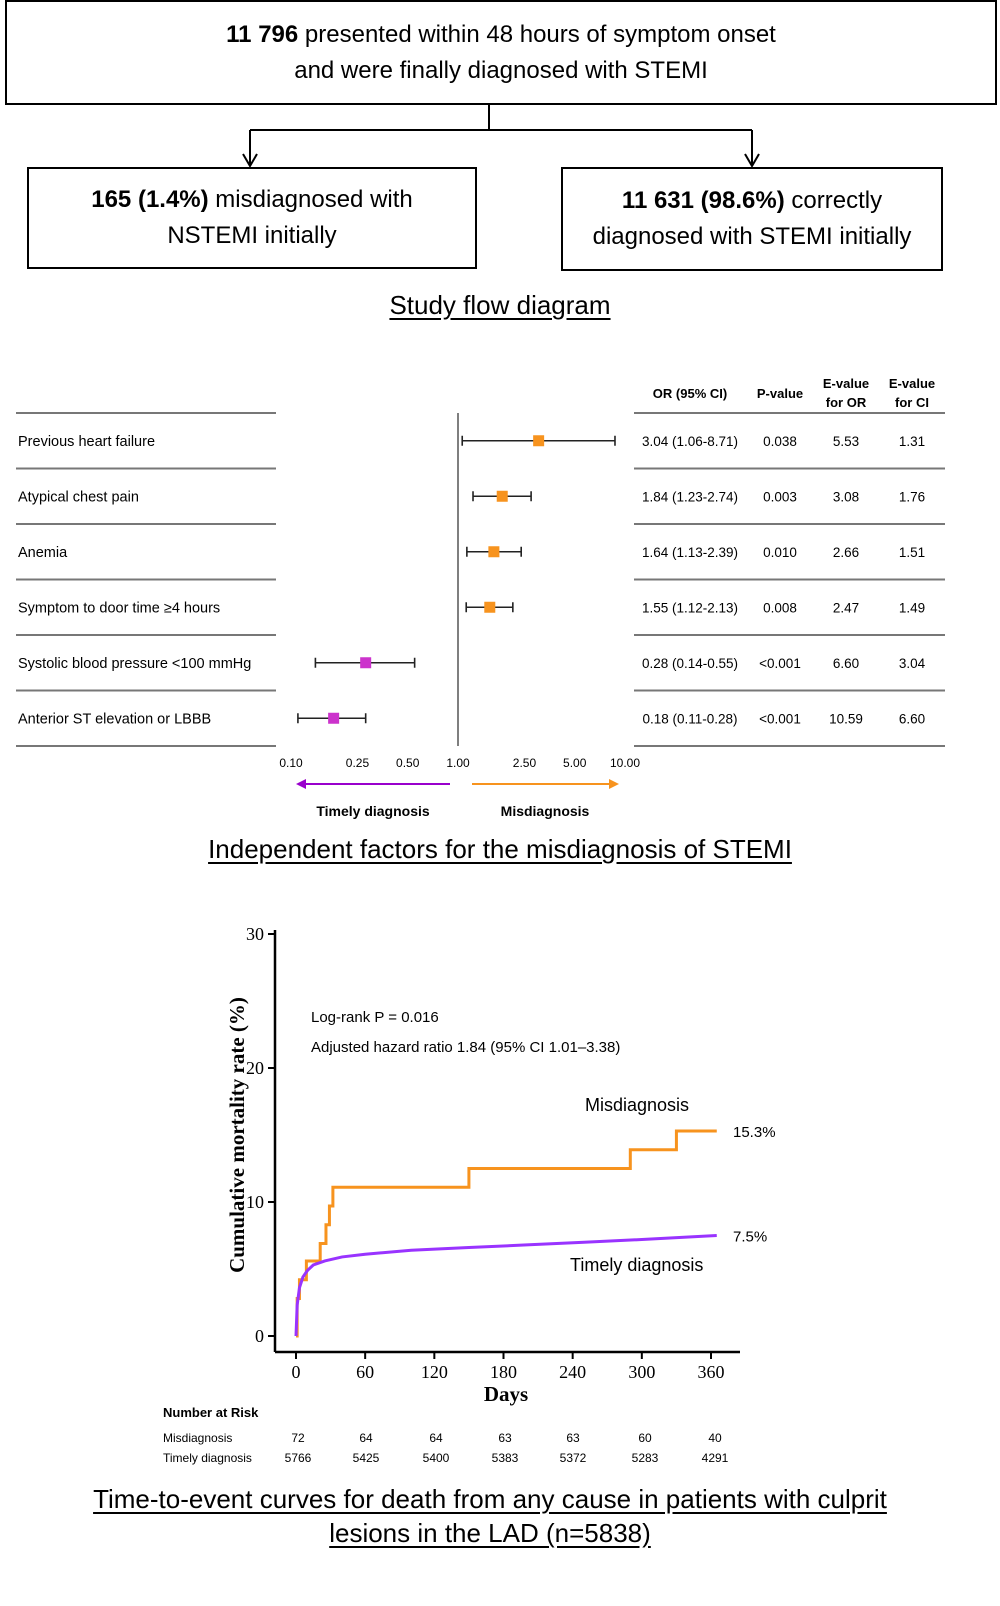 Image resolution: width=1000 pixels, height=1606 pixels. Describe the element at coordinates (503, 1372) in the screenshot. I see `km-x-tick-label: 180` at that location.